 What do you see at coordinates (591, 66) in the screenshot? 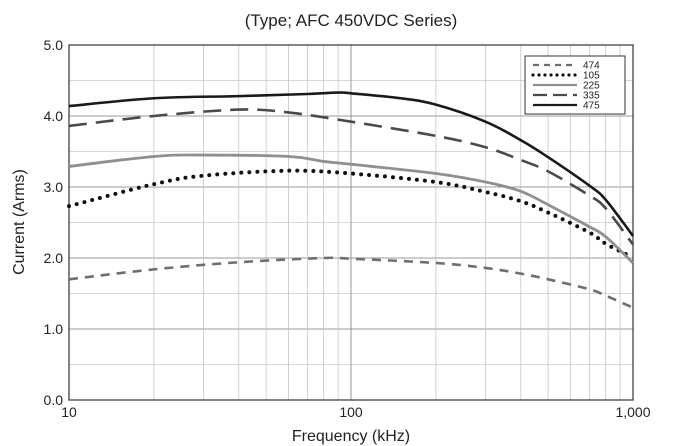
I see `legend-label: 474` at bounding box center [591, 66].